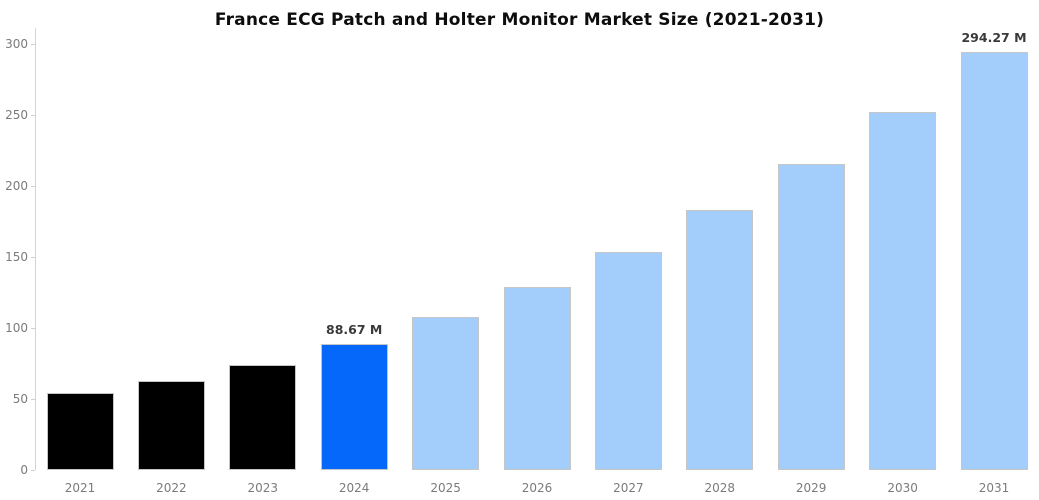  What do you see at coordinates (80, 431) in the screenshot?
I see `bar-2021` at bounding box center [80, 431].